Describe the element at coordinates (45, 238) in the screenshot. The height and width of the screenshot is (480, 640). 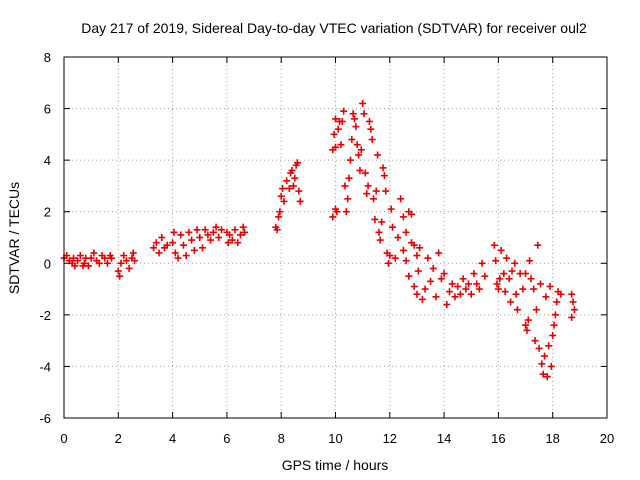
I see `y-tick-labels: -6 -4 -2 0 2 4 6 8` at that location.